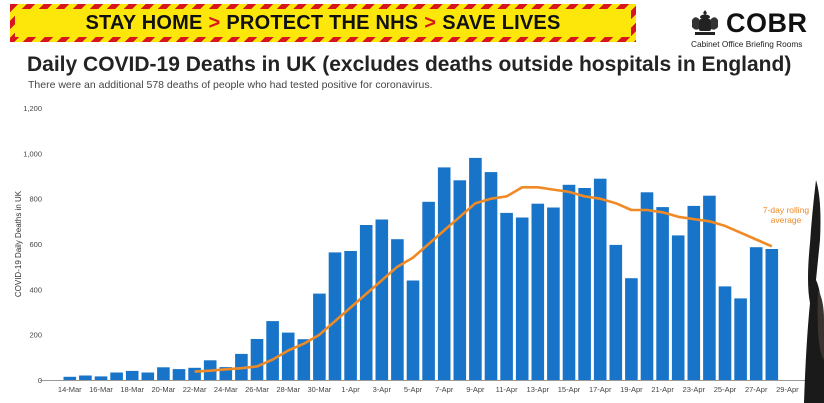  What do you see at coordinates (70, 389) in the screenshot?
I see `x-tick-label: 14-Mar` at bounding box center [70, 389].